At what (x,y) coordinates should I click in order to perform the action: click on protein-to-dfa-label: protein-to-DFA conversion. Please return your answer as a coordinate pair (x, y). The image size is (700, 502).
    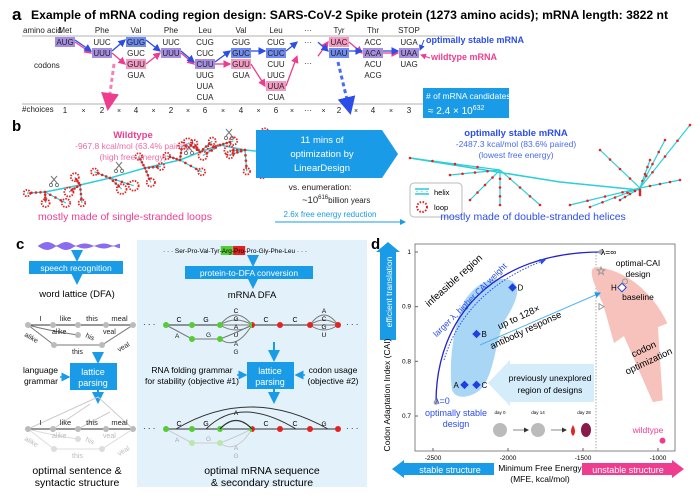
    Looking at the image, I should click on (249, 273).